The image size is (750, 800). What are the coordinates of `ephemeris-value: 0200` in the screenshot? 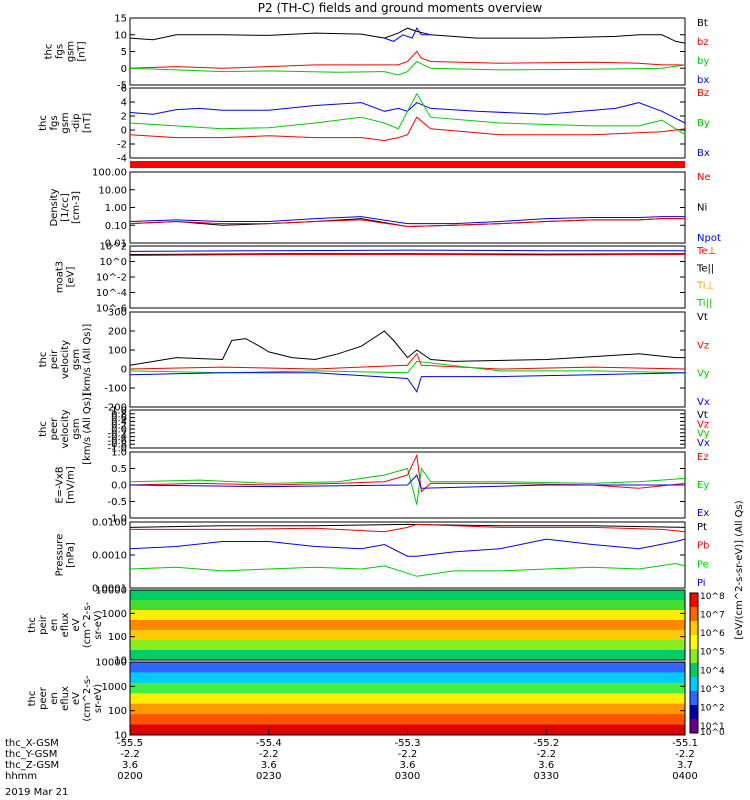 It's located at (129, 776).